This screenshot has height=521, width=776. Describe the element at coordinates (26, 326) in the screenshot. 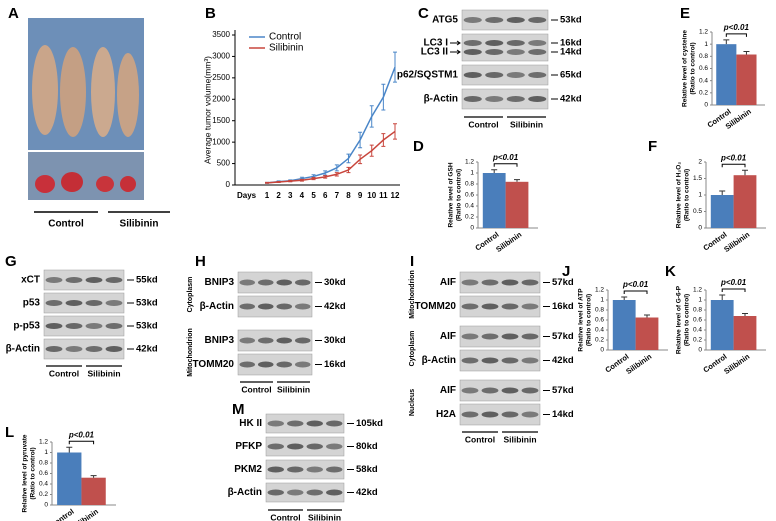

I see `protein-label: p-p53` at that location.